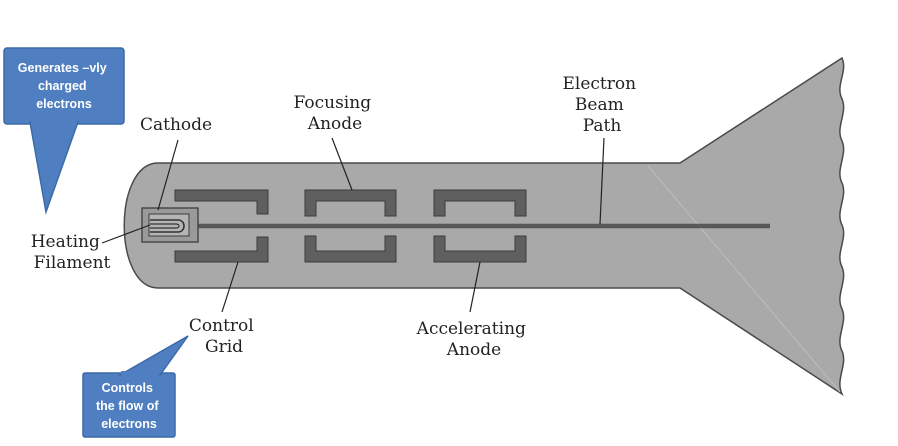  Describe the element at coordinates (168, 175) in the screenshot. I see `cathode-leader` at that location.